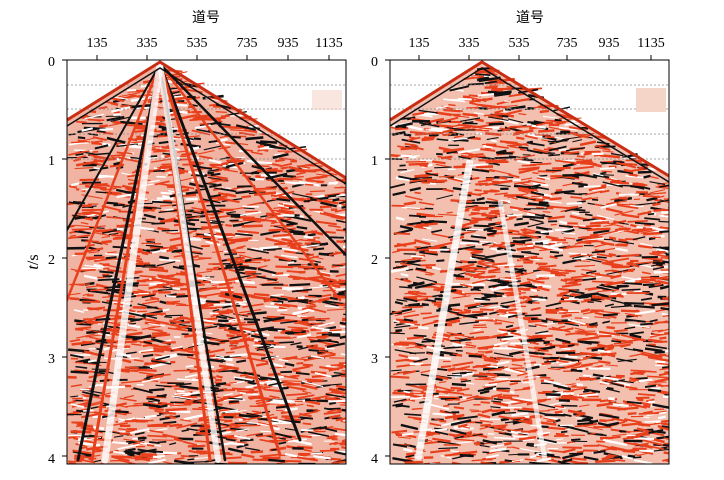 The image size is (724, 480). I want to click on left-noise-patch, so click(327, 100).